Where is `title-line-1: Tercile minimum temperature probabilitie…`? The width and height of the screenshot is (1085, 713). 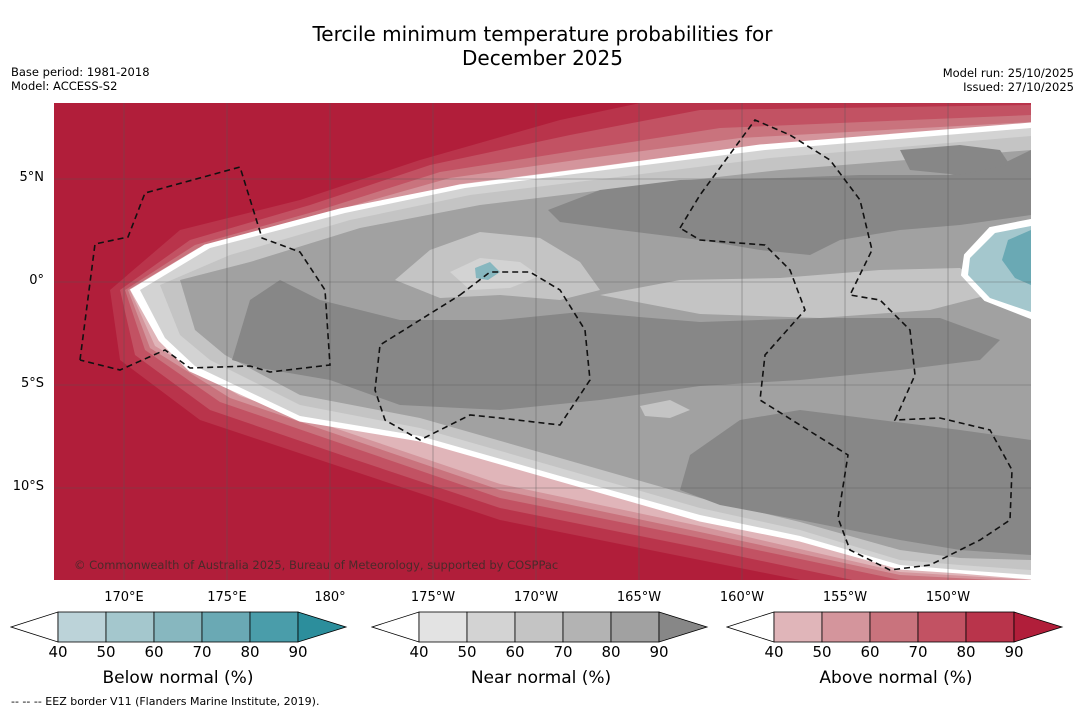 title-line-1: Tercile minimum temperature probabilitie… is located at coordinates (542, 34).